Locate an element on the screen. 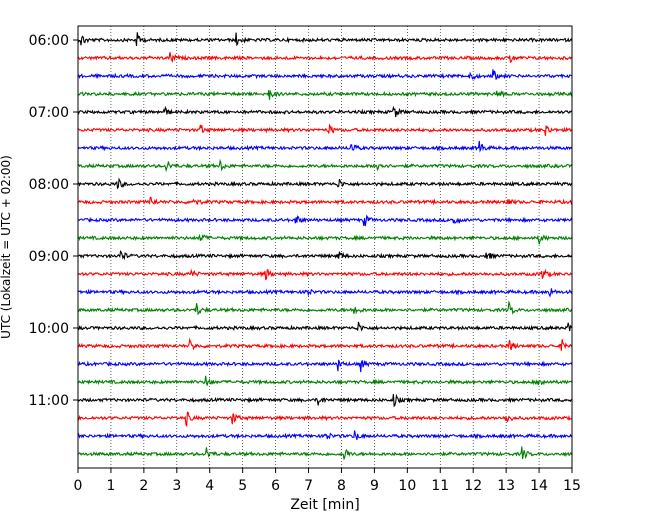 This screenshot has width=650, height=520. x-tick-label: 14 is located at coordinates (539, 486).